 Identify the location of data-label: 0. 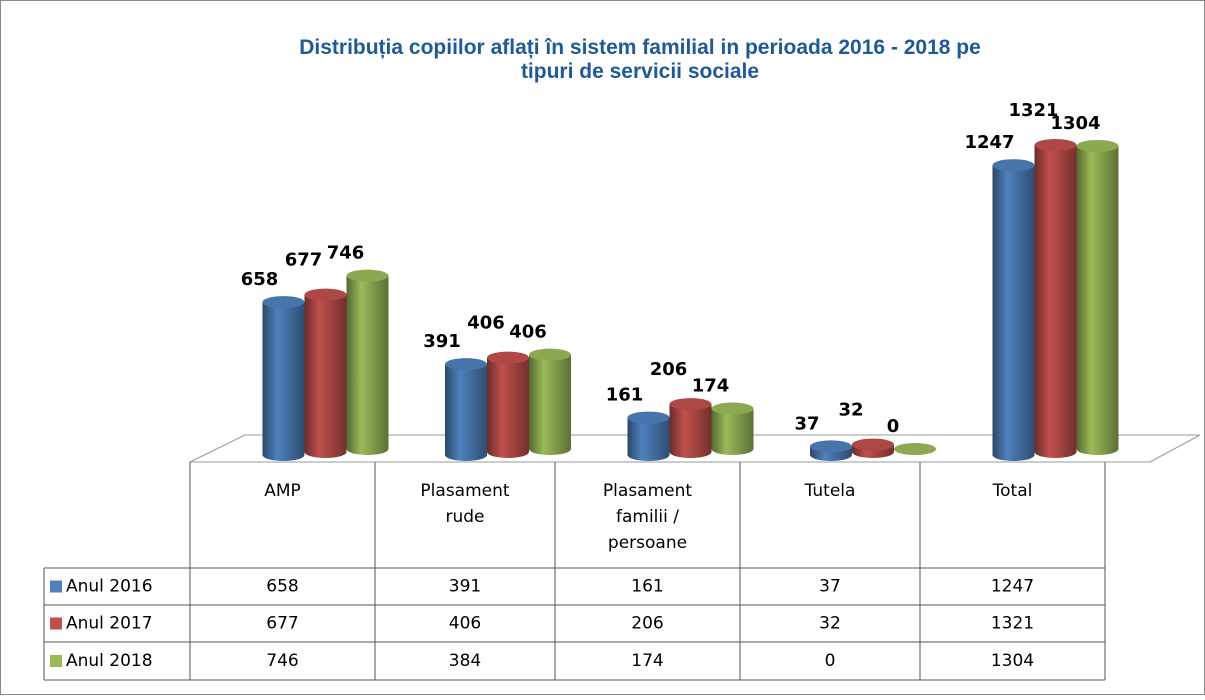
(893, 426).